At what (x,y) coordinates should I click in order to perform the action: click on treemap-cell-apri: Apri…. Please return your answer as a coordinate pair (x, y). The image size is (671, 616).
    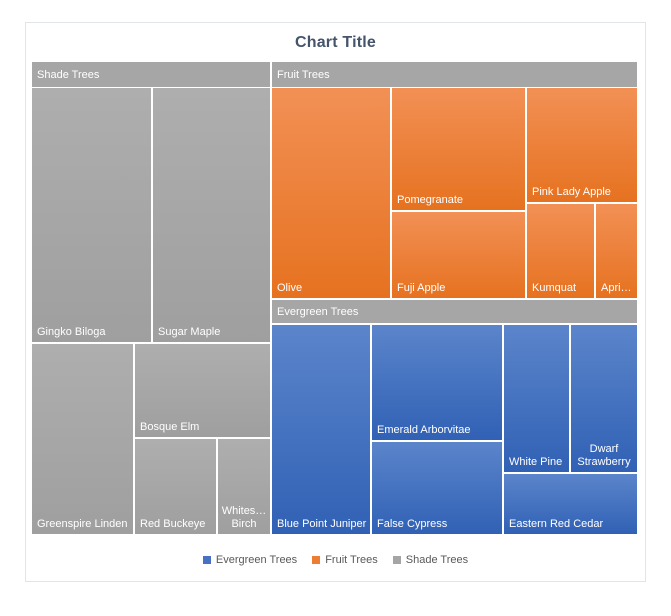
    Looking at the image, I should click on (616, 251).